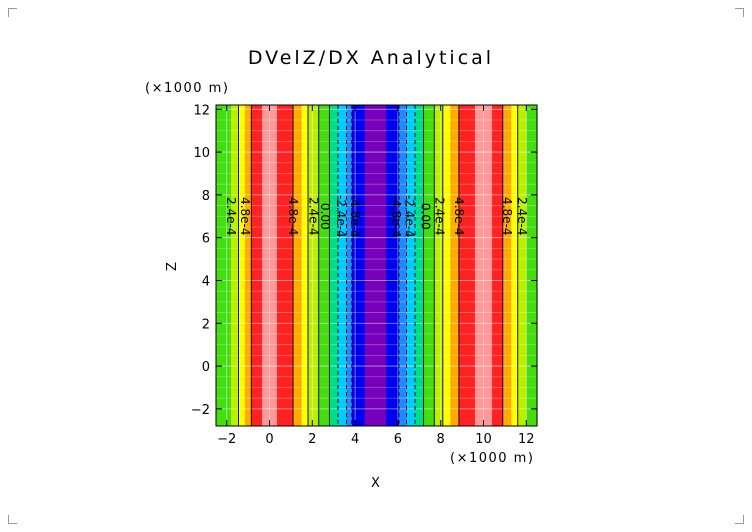 The image size is (752, 532). What do you see at coordinates (440, 216) in the screenshot?
I see `contour-label-10: 2.4e-4` at bounding box center [440, 216].